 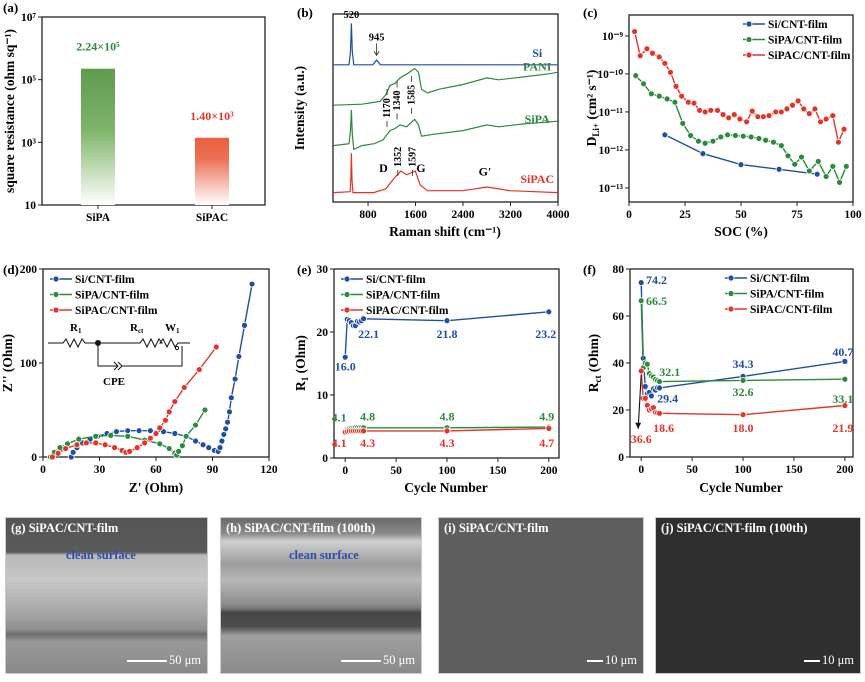 I want to click on panel-label: (b), so click(x=305, y=12).